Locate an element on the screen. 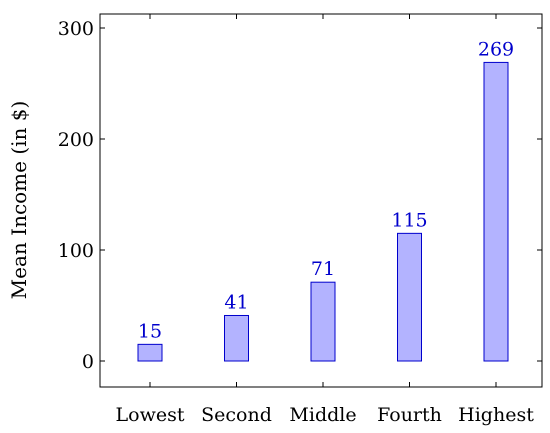 The width and height of the screenshot is (550, 433). y-tick-label: 200 is located at coordinates (76, 140).